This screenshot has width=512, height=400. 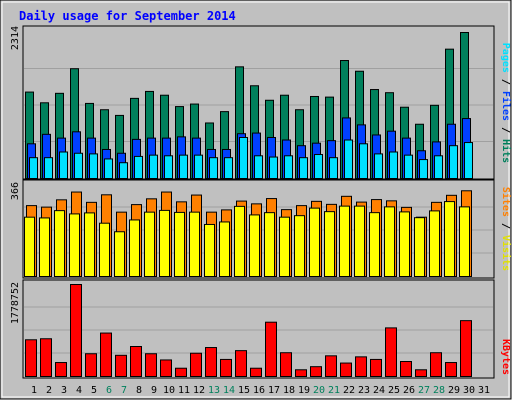 What do you see at coordinates (274, 390) in the screenshot?
I see `x-tick-label-day-17: 17` at bounding box center [274, 390].